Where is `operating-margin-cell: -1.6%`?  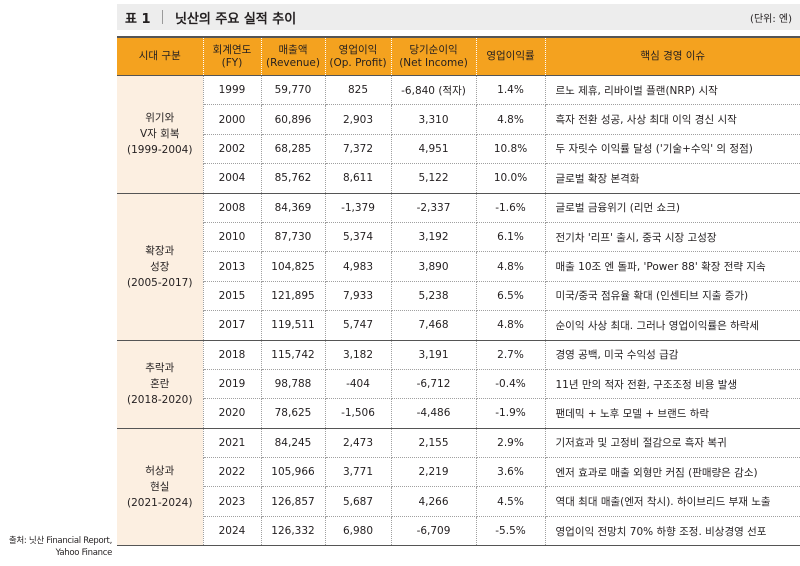 operating-margin-cell: -1.6% is located at coordinates (511, 208).